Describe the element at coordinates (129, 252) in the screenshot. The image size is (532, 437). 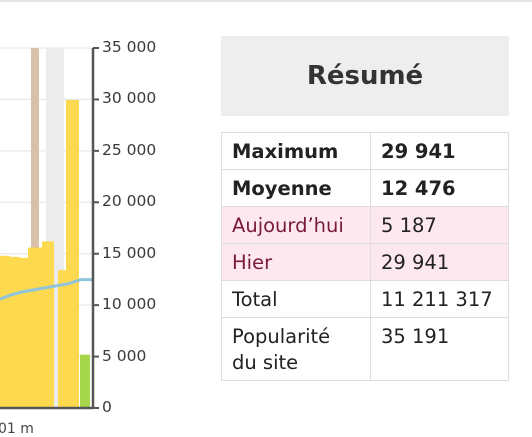
I see `y-axis-tick-label: 15 000` at that location.